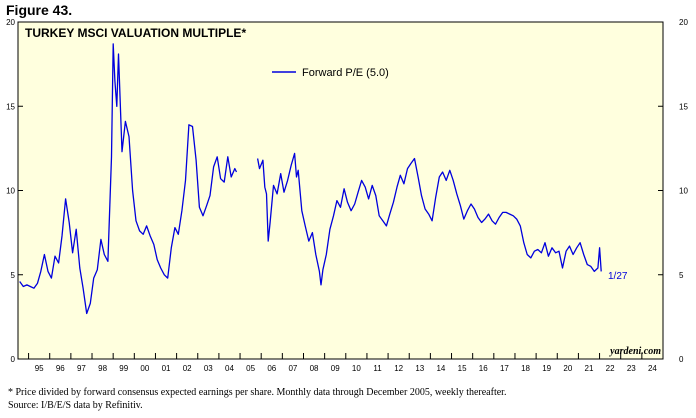  Describe the element at coordinates (398, 368) in the screenshot. I see `x-tick-label: 12` at that location.